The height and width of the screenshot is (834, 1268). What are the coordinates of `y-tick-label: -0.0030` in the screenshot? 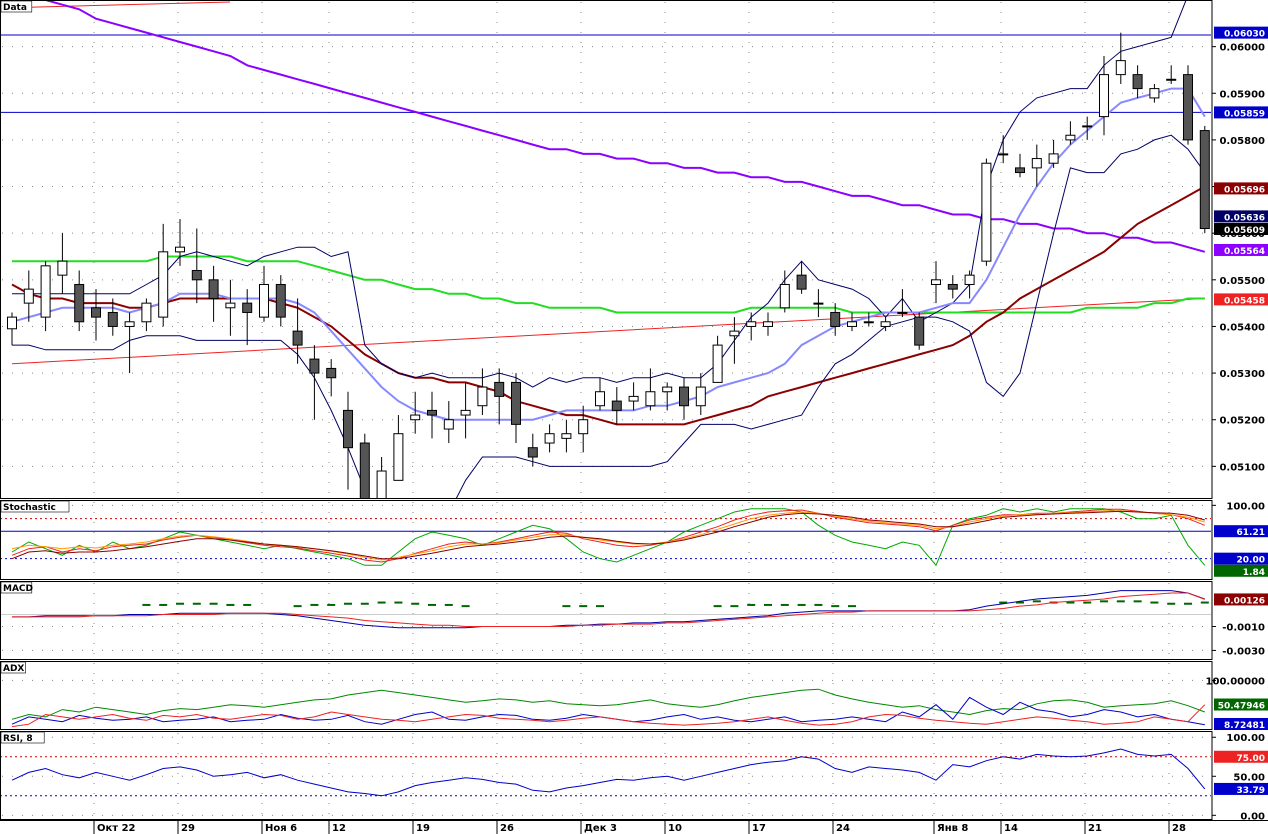 It's located at (1243, 651).